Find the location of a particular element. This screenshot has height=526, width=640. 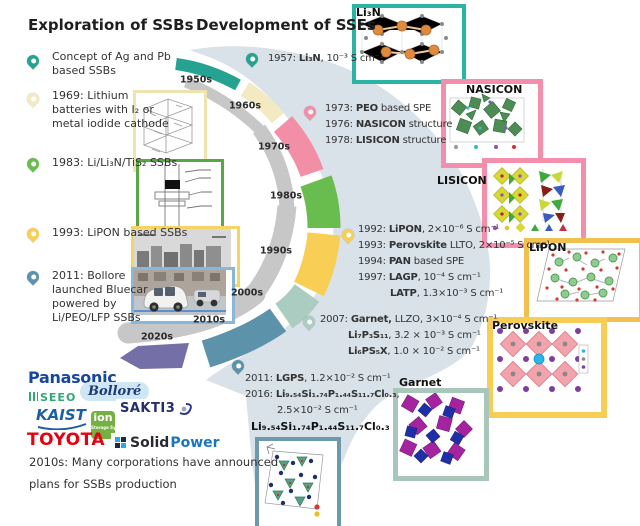

lisicon-structure-image is located at coordinates (534, 203).